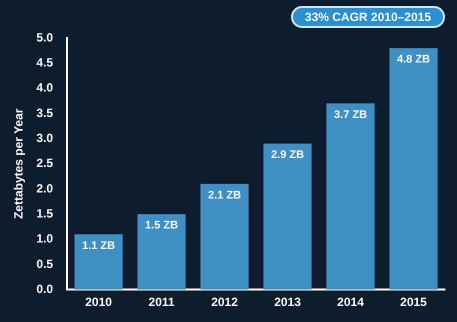  Describe the element at coordinates (287, 155) in the screenshot. I see `data-label: 2.9 ZB` at that location.